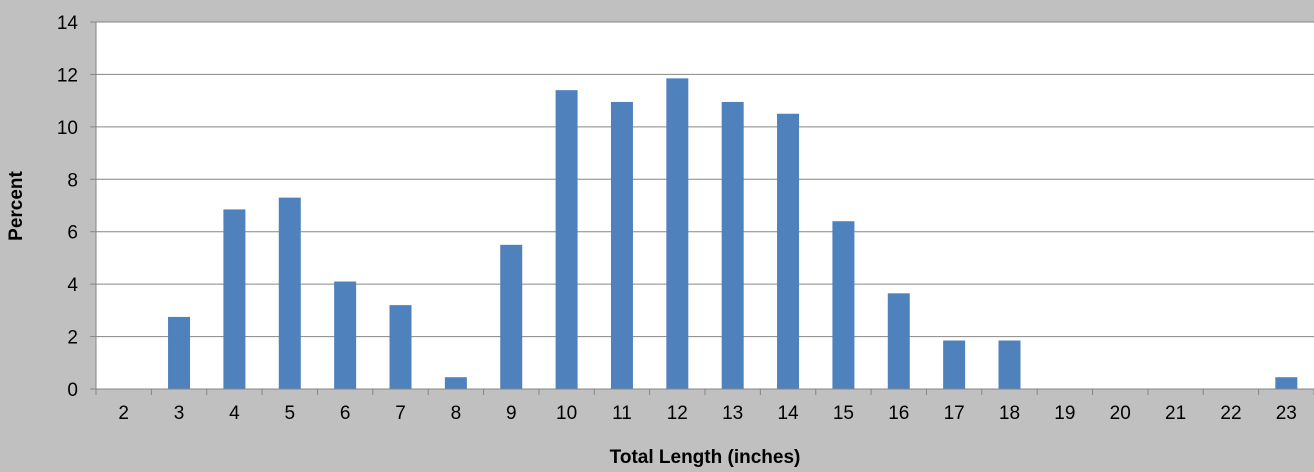  What do you see at coordinates (511, 413) in the screenshot?
I see `x-tick-label: 9` at bounding box center [511, 413].